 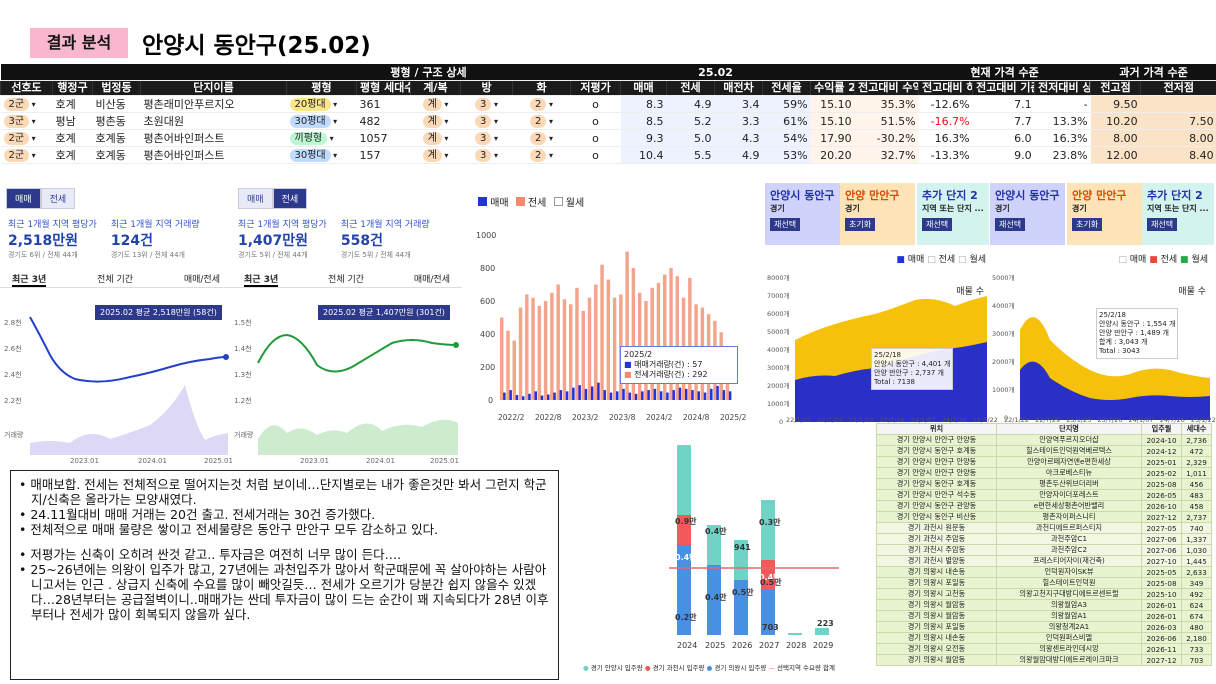 I want to click on kpi-value: 124건, so click(x=131, y=241).